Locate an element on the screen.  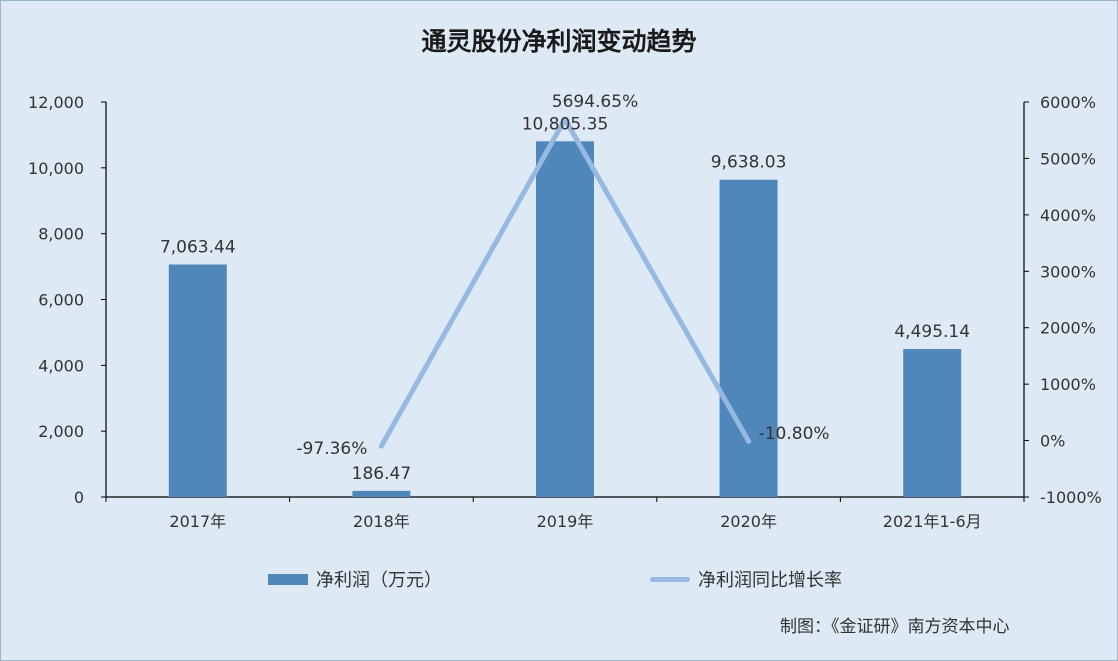
line-data-label: -97.36% is located at coordinates (331, 449).